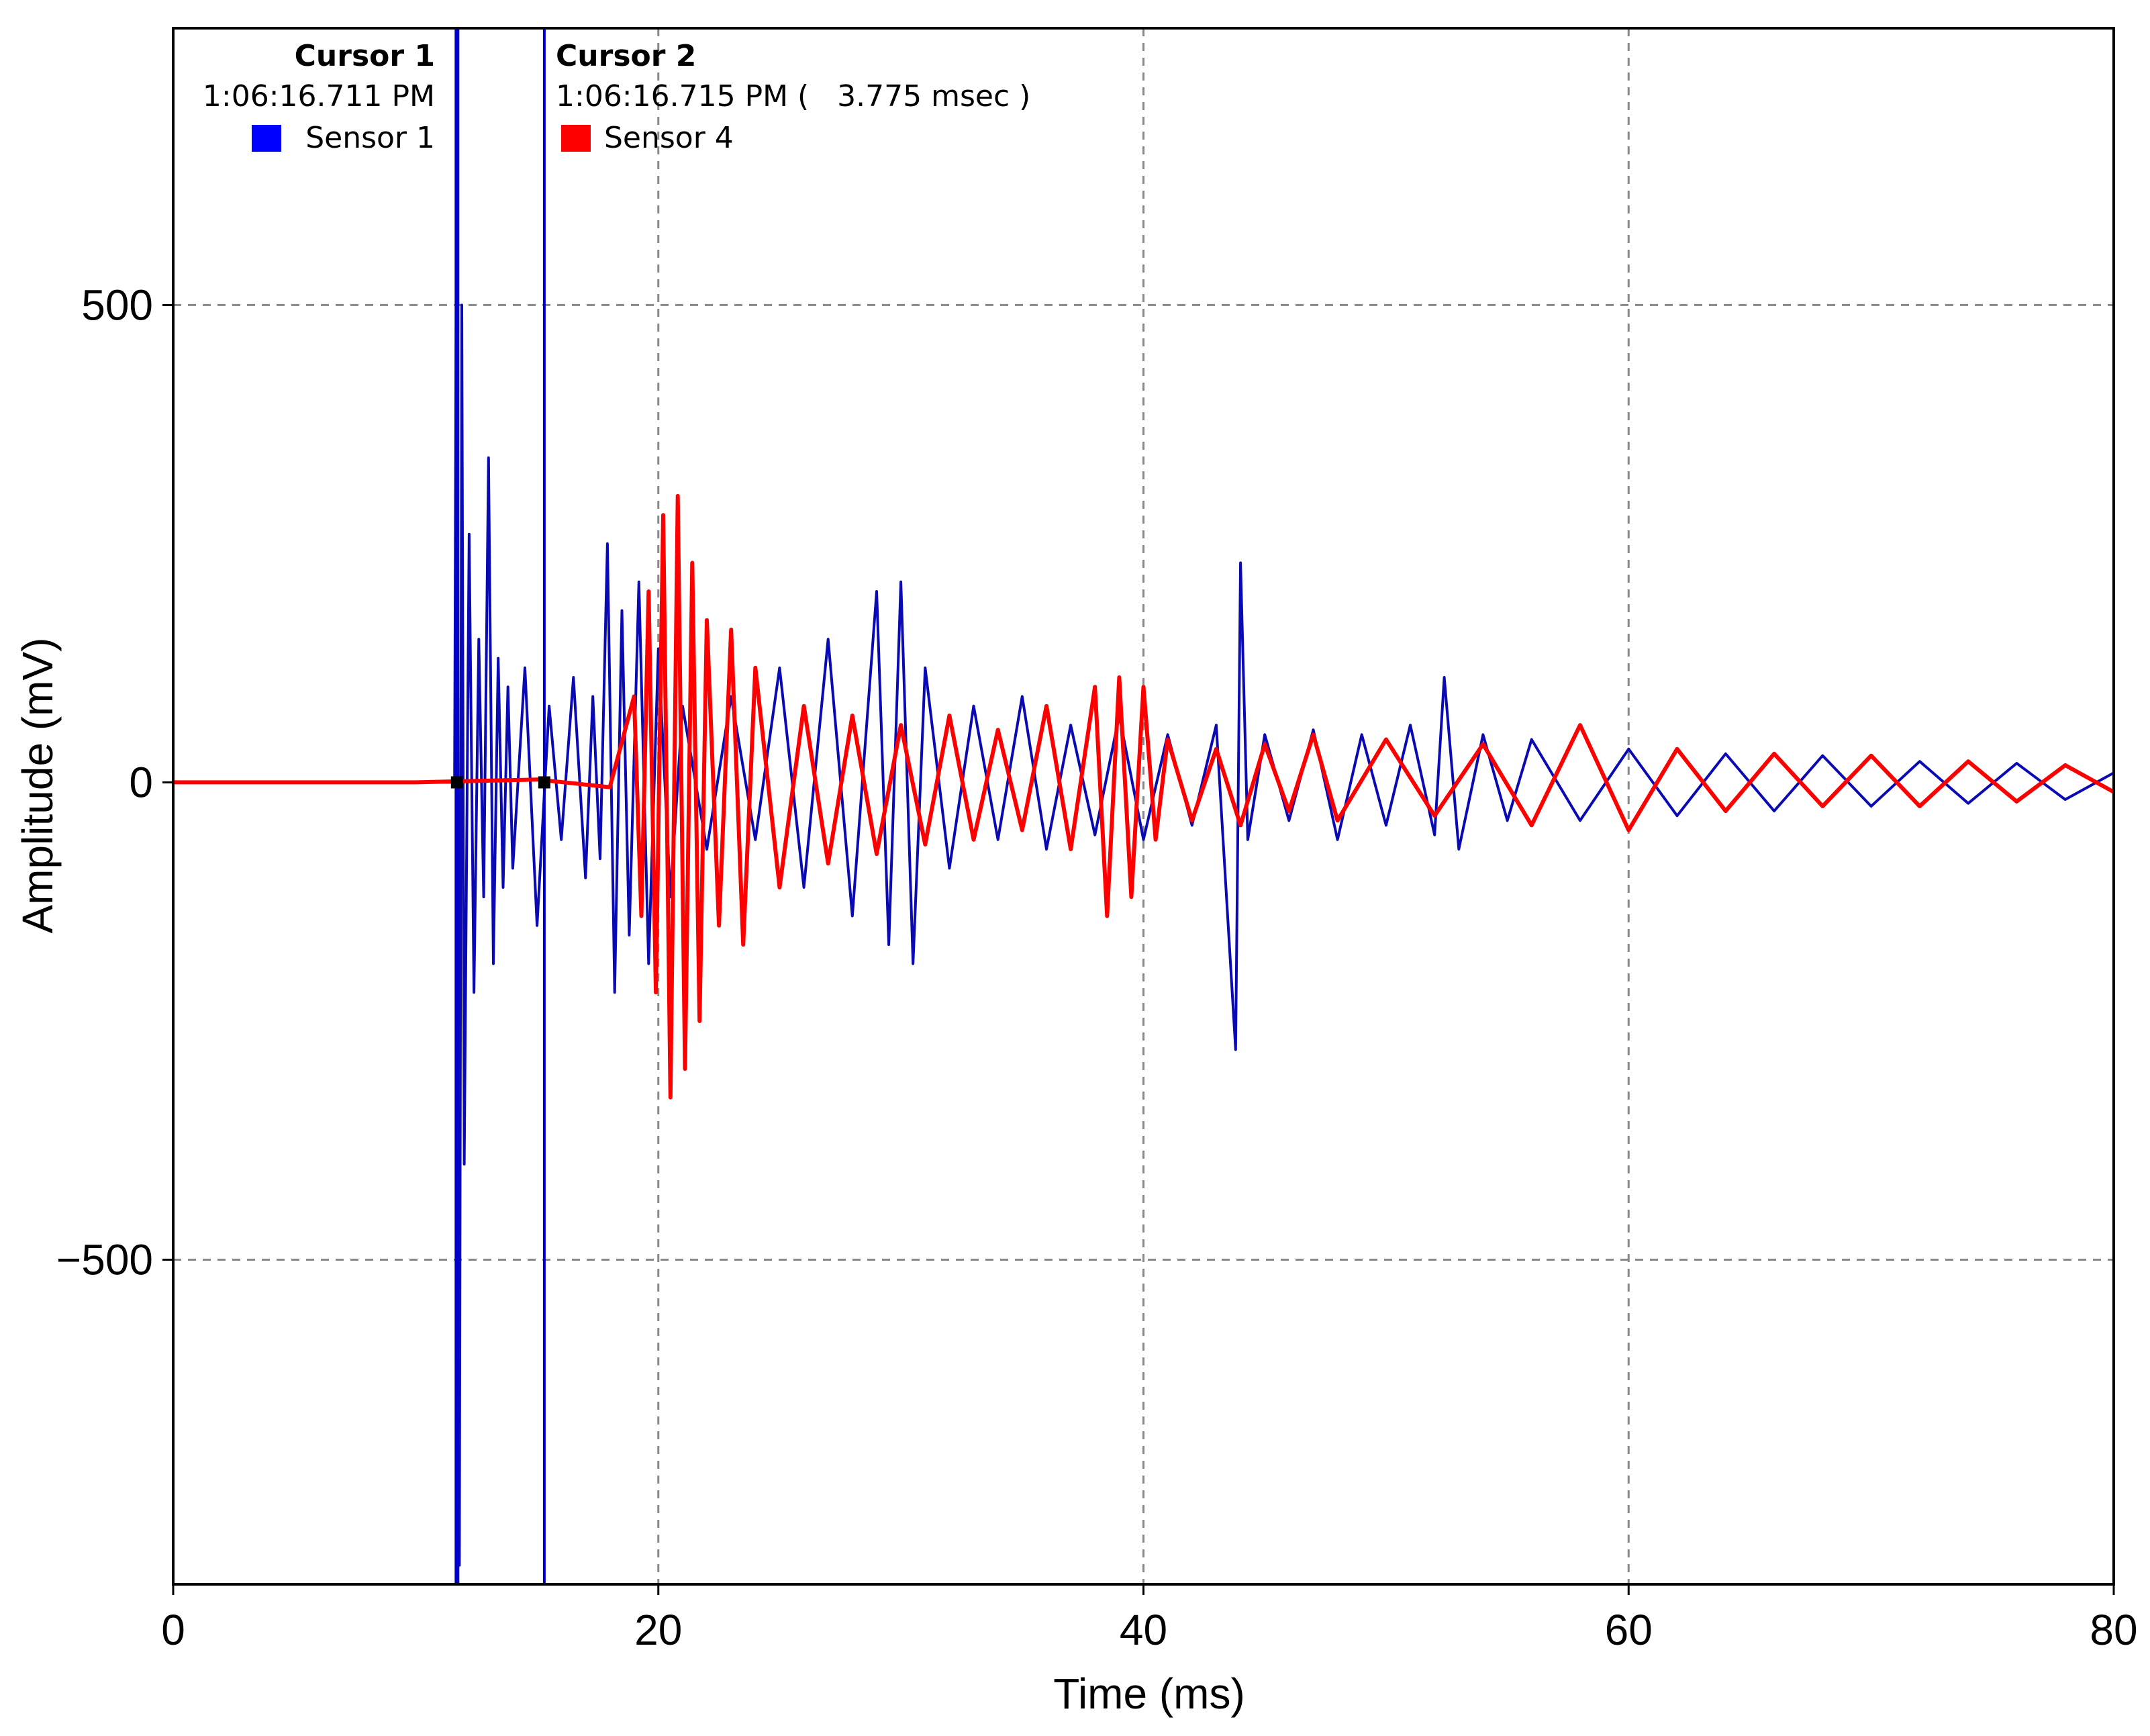 This screenshot has height=1736, width=2150. What do you see at coordinates (267, 138) in the screenshot?
I see `sensor-1-legend-swatch` at bounding box center [267, 138].